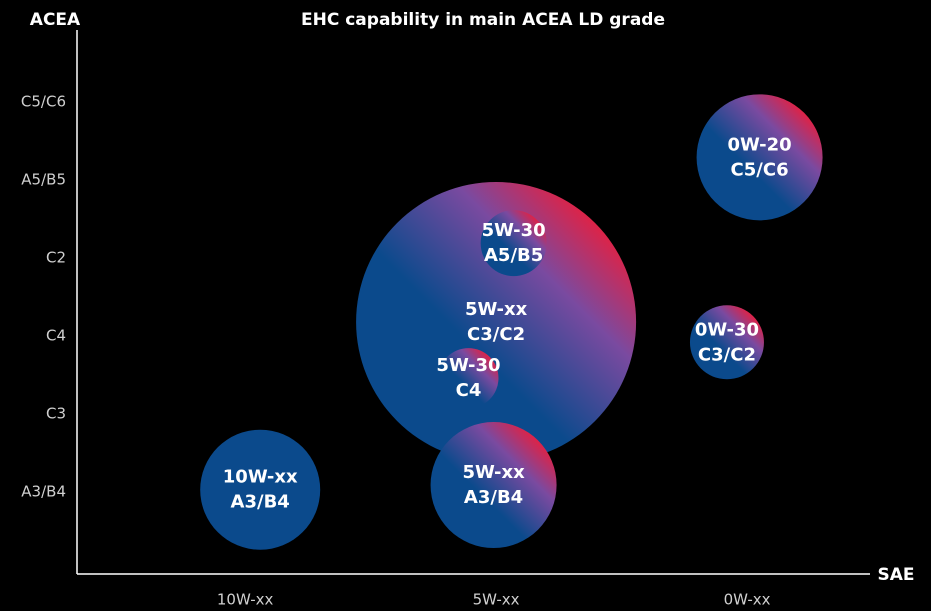  What do you see at coordinates (43, 179) in the screenshot?
I see `y-tick-label: A5/B5` at bounding box center [43, 179].